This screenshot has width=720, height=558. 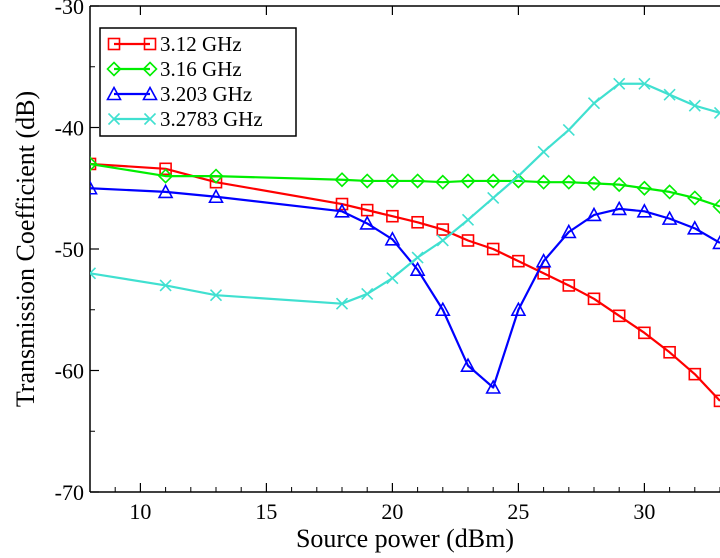 What do you see at coordinates (25, 249) in the screenshot?
I see `y-axis-label: Transmission Coefficient (dB)` at bounding box center [25, 249].